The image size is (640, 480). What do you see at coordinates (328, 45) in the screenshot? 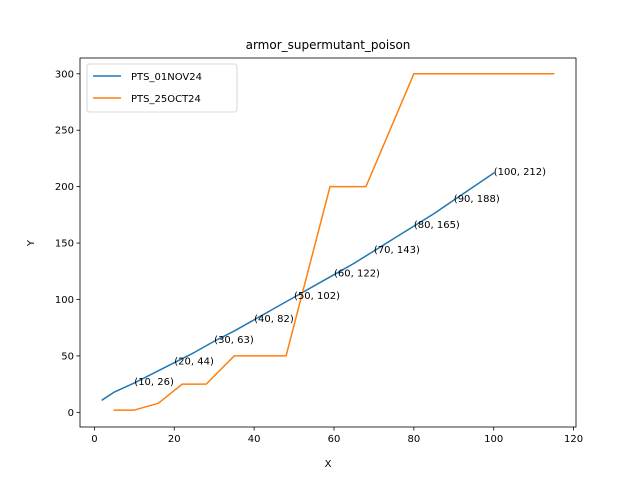
I see `chart-title: armor_supermutant_poison` at bounding box center [328, 45].